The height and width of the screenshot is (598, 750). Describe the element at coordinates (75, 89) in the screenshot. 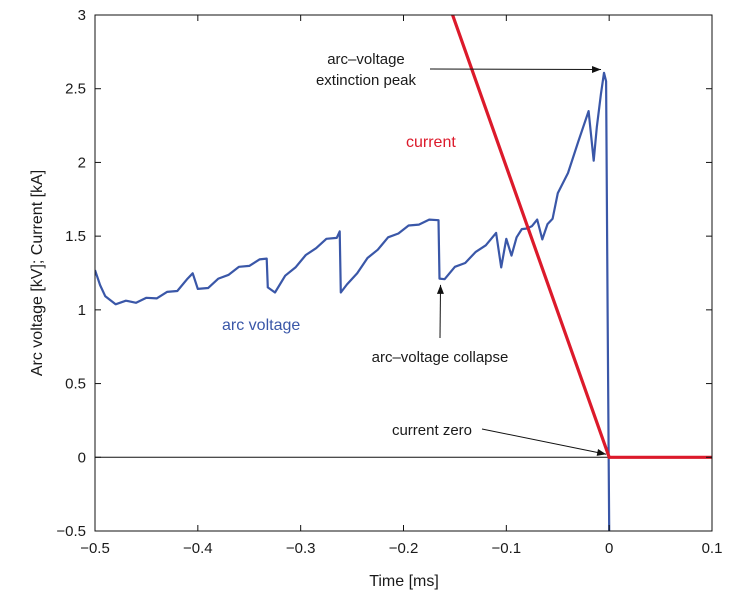

I see `y-tick-label: 2.5` at that location.